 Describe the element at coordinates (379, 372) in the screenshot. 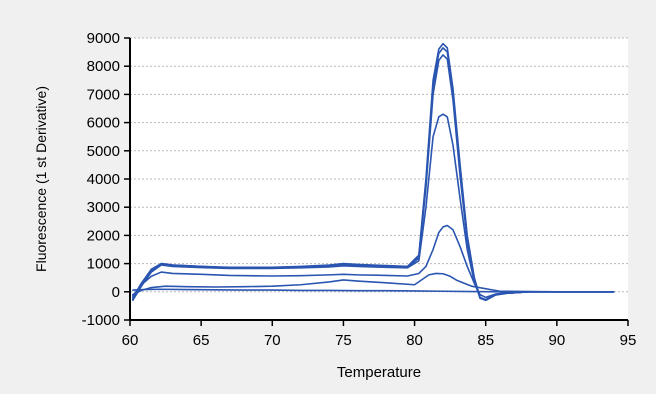

I see `x-axis-label: Temperature` at that location.